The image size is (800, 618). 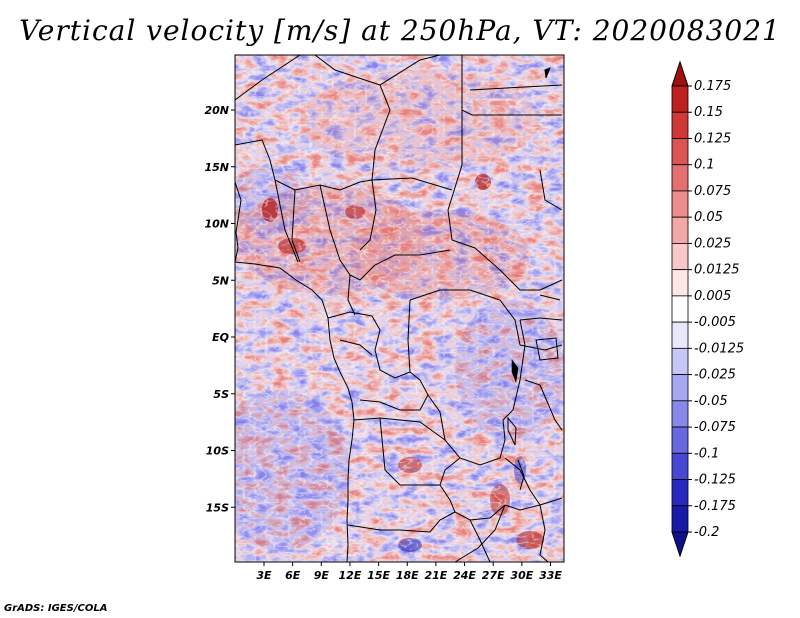 I want to click on colorbar-label: -0.025, so click(x=715, y=375).